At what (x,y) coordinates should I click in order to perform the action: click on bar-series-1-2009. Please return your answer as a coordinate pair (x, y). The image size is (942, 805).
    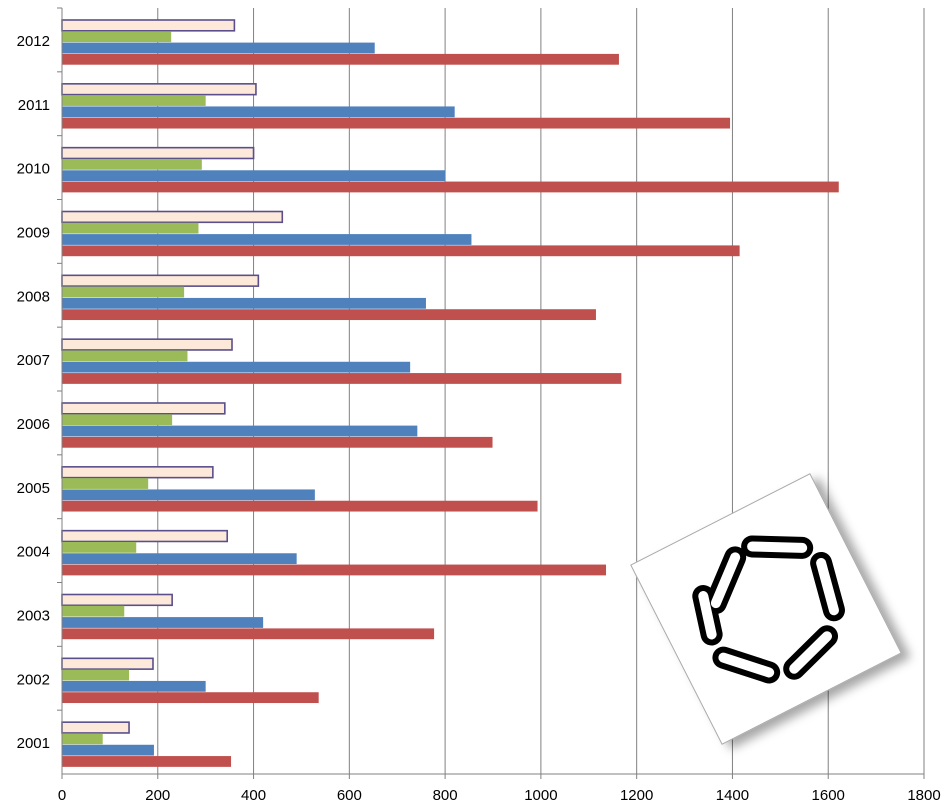
    Looking at the image, I should click on (172, 217).